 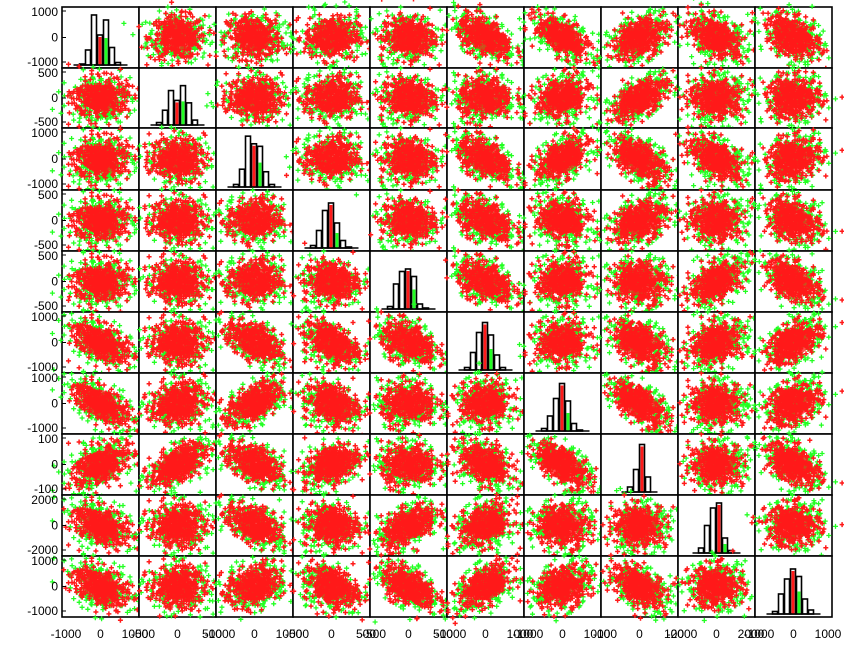 I want to click on y-tick-label: 500, so click(x=48, y=73).